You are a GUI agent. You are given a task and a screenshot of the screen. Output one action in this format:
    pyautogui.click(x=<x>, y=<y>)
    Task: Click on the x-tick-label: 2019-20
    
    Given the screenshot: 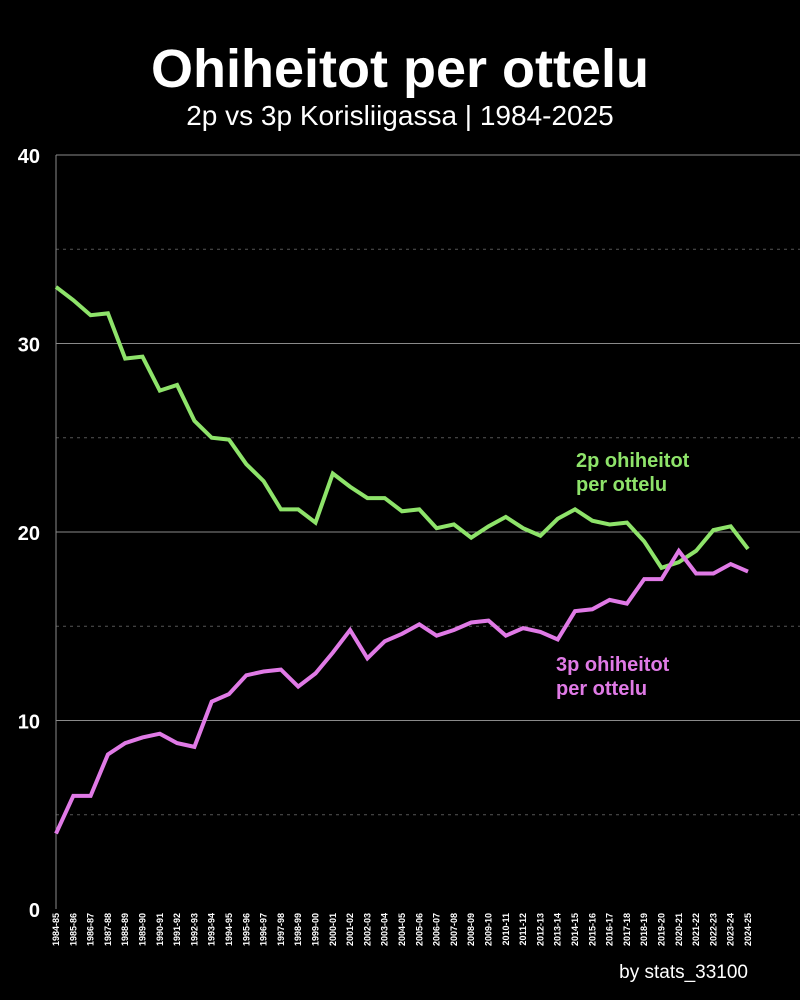 What is the action you would take?
    pyautogui.click(x=662, y=929)
    